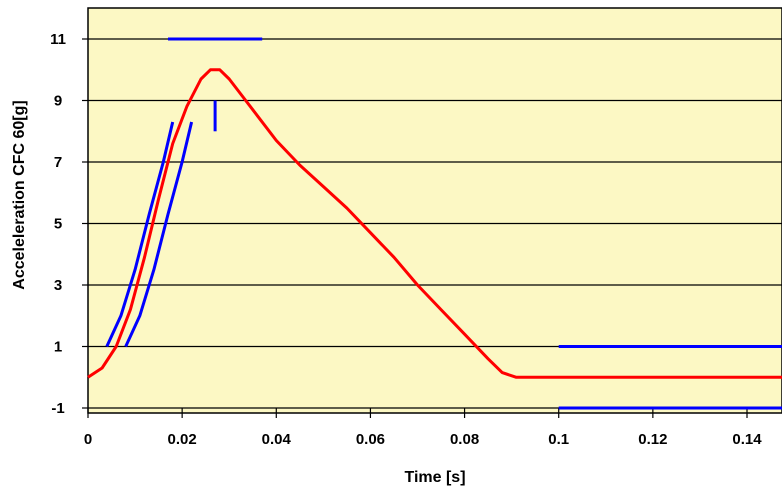 This screenshot has width=782, height=495. I want to click on x-tick-label: 0, so click(88, 439).